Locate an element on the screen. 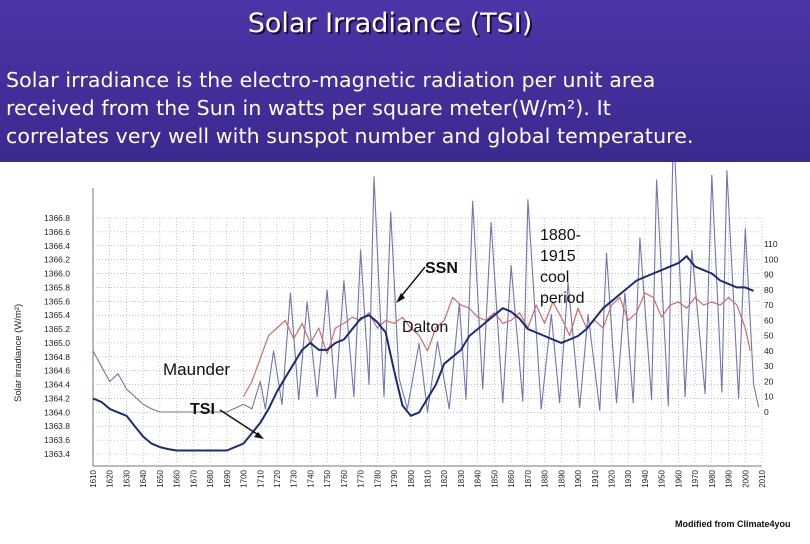 This screenshot has width=810, height=544. right-tick-label: 90 is located at coordinates (769, 275).